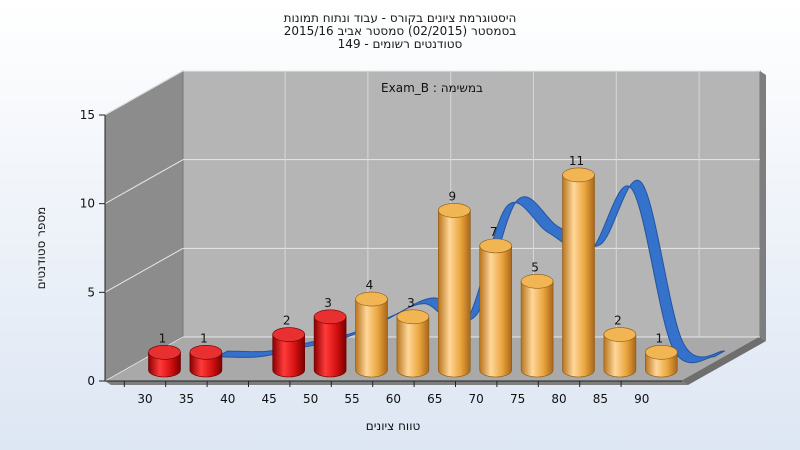 This screenshot has height=450, width=800. Describe the element at coordinates (87, 115) in the screenshot. I see `y-tick-label: 15` at that location.